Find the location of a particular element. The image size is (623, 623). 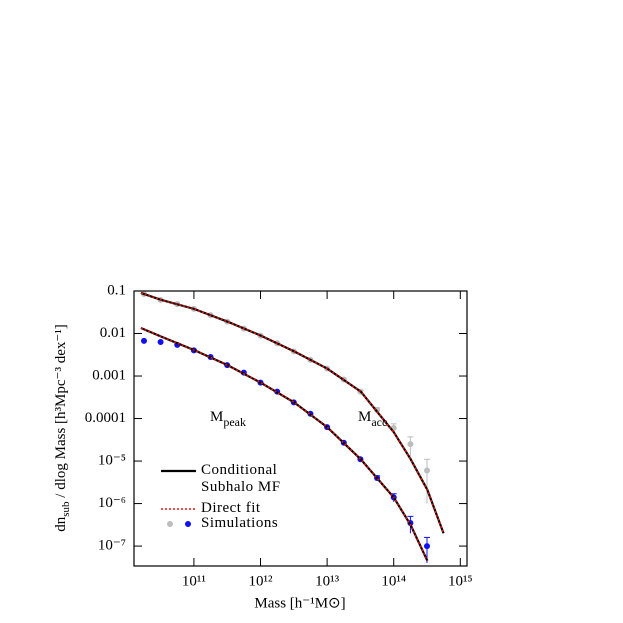

annotation: Macc is located at coordinates (372, 418).